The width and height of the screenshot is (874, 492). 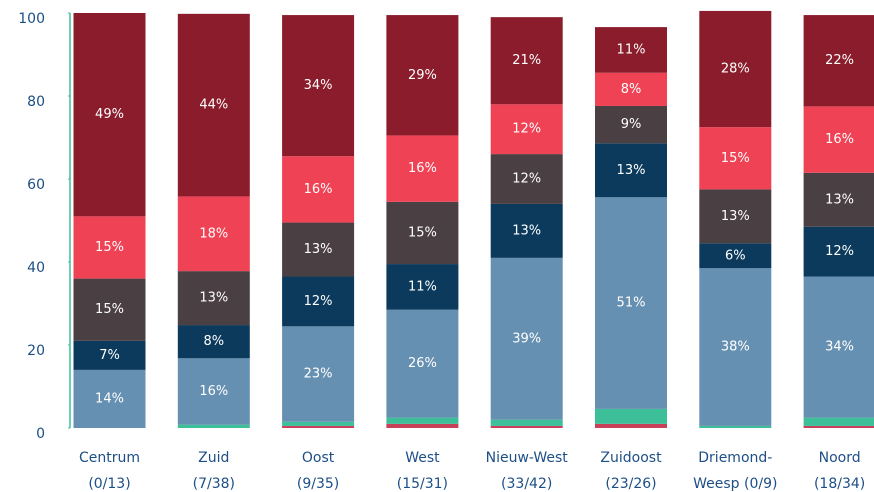 I want to click on data-label: 29%, so click(x=422, y=75).